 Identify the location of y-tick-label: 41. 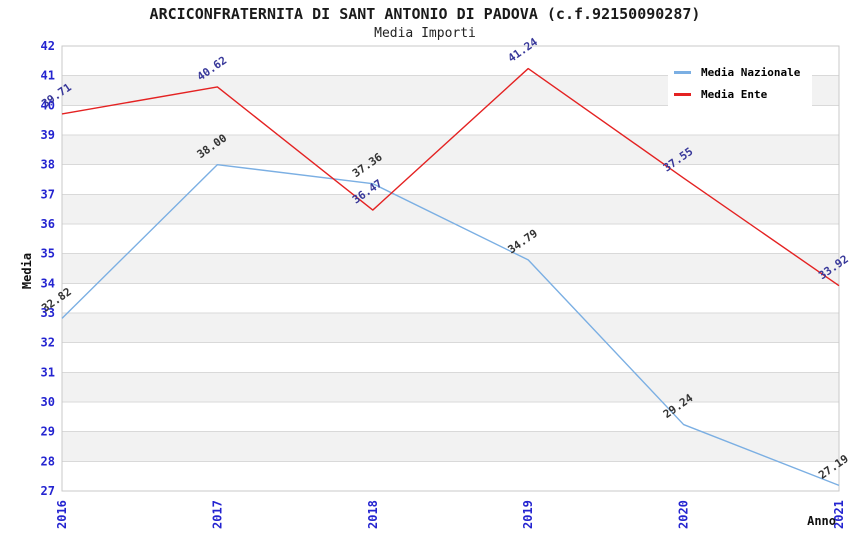
(48, 76).